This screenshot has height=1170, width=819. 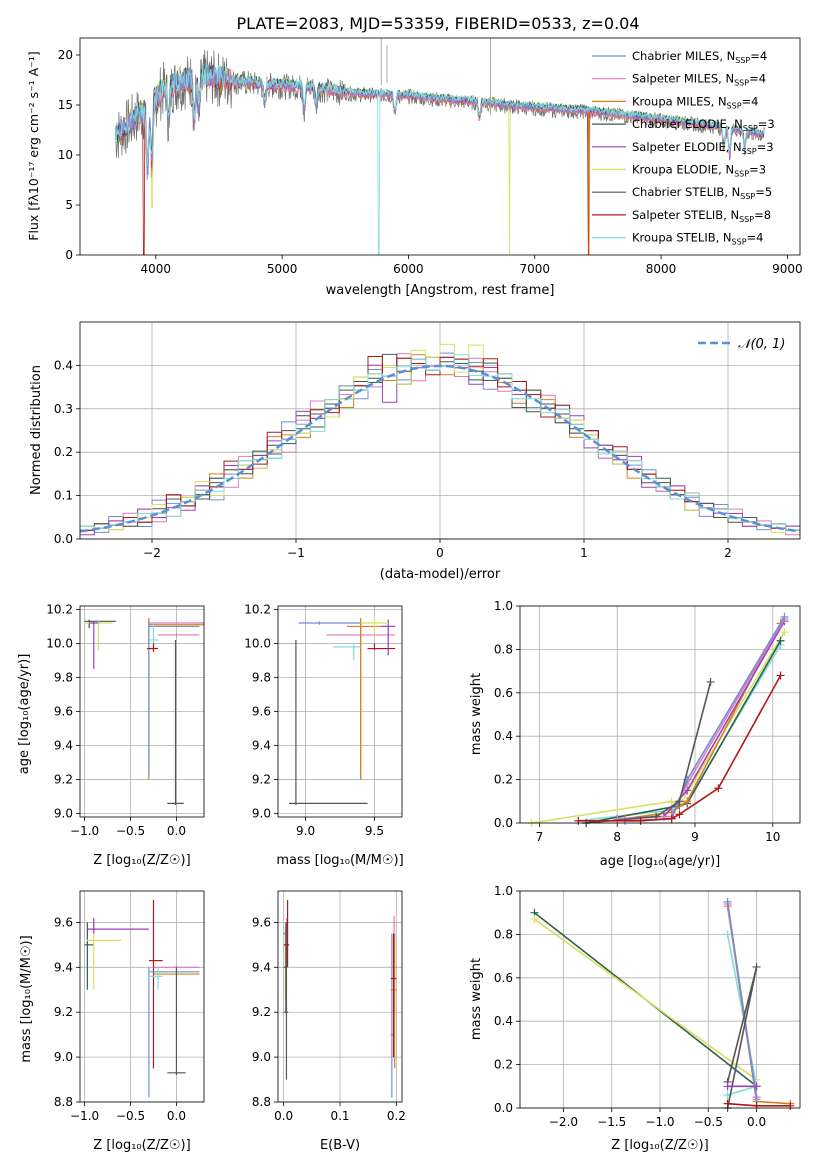 I want to click on legend-label: Kroupa STELIB, NSSP=4, so click(x=697, y=239).